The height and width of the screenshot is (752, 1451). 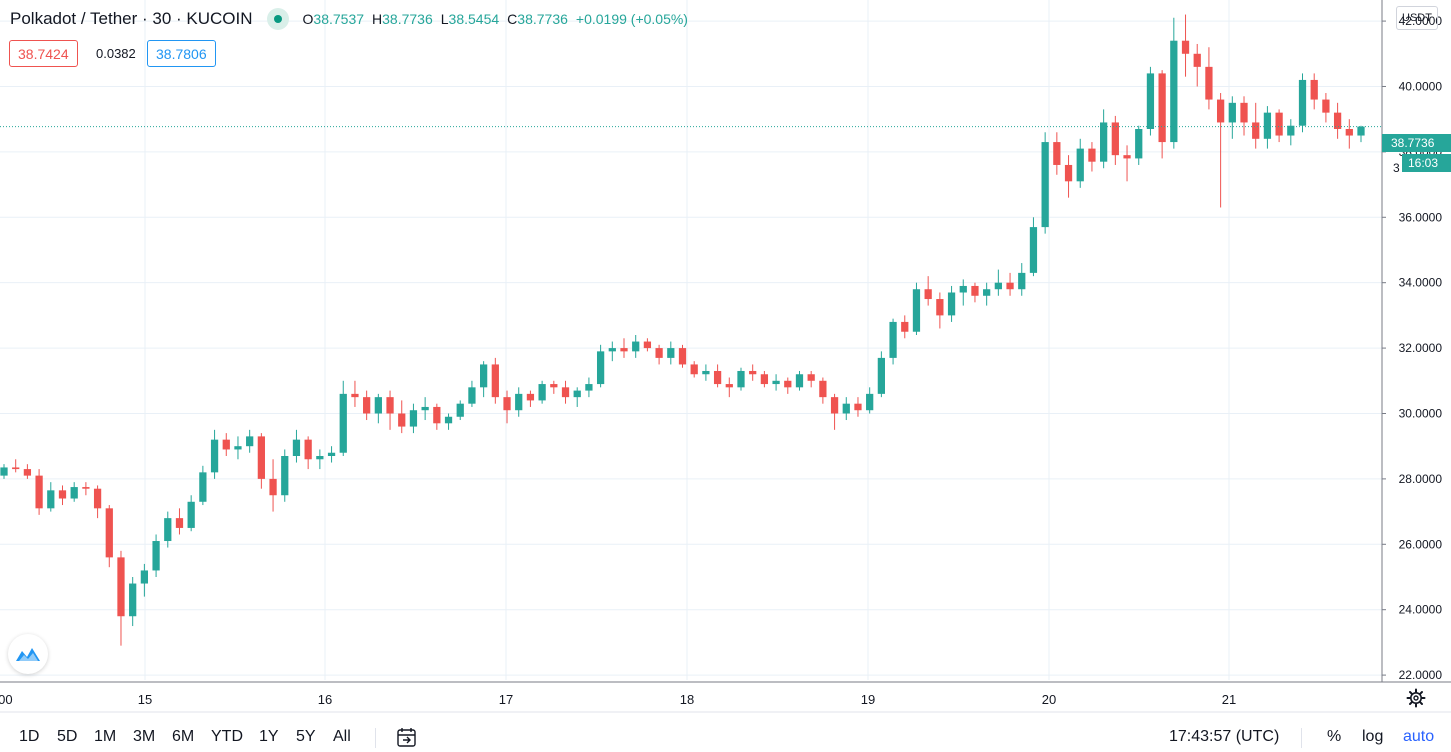 I want to click on x-tick-label: 17, so click(x=506, y=699).